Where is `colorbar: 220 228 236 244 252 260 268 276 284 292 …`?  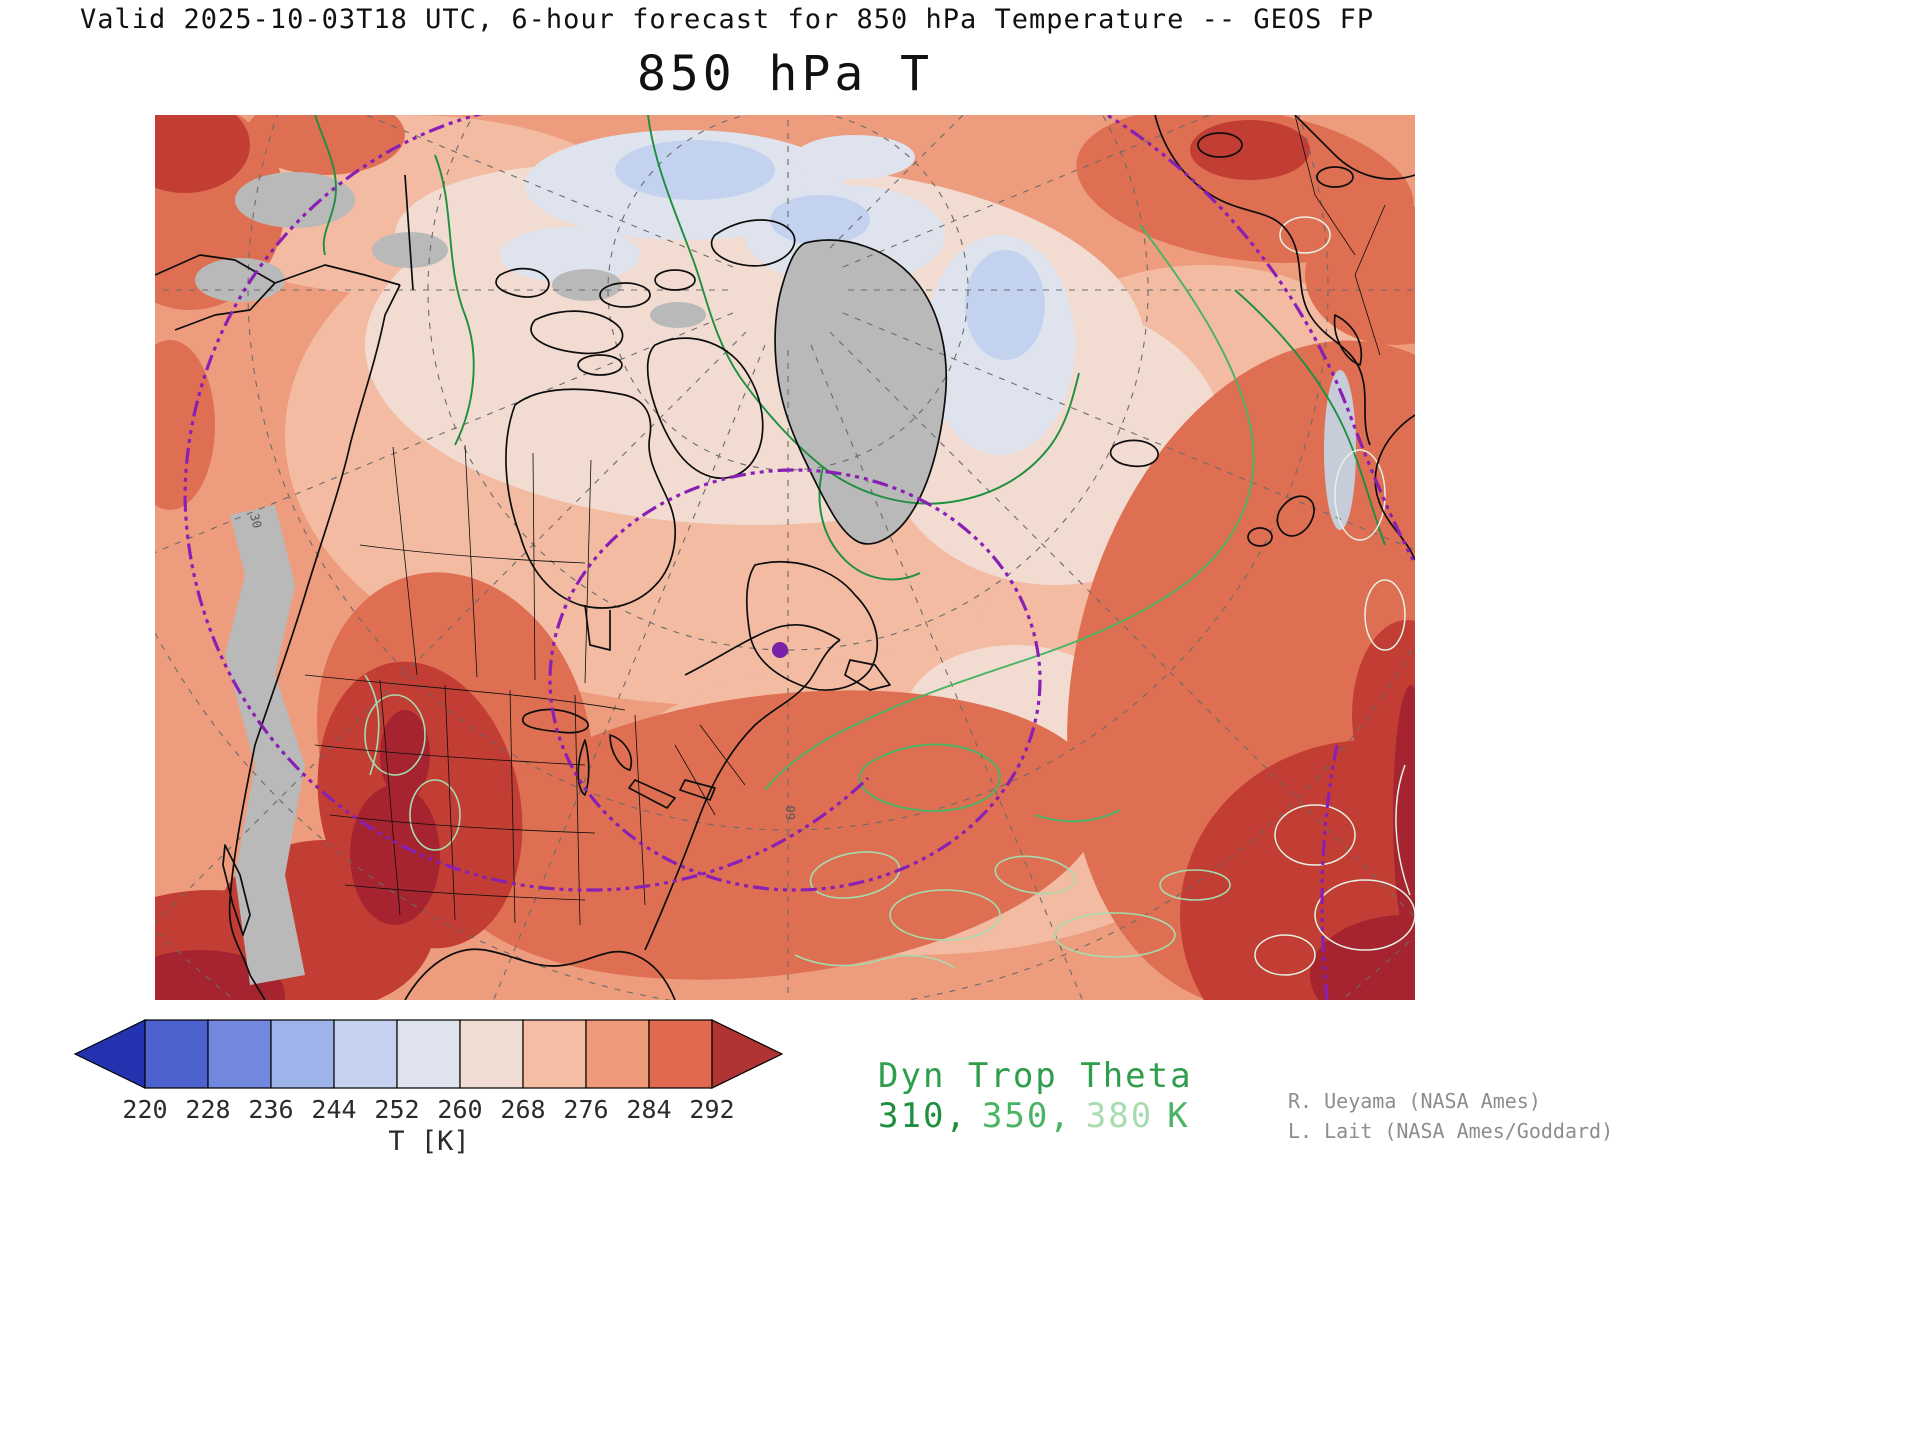
colorbar: 220 228 236 244 252 260 268 276 284 292 … is located at coordinates (432, 1088).